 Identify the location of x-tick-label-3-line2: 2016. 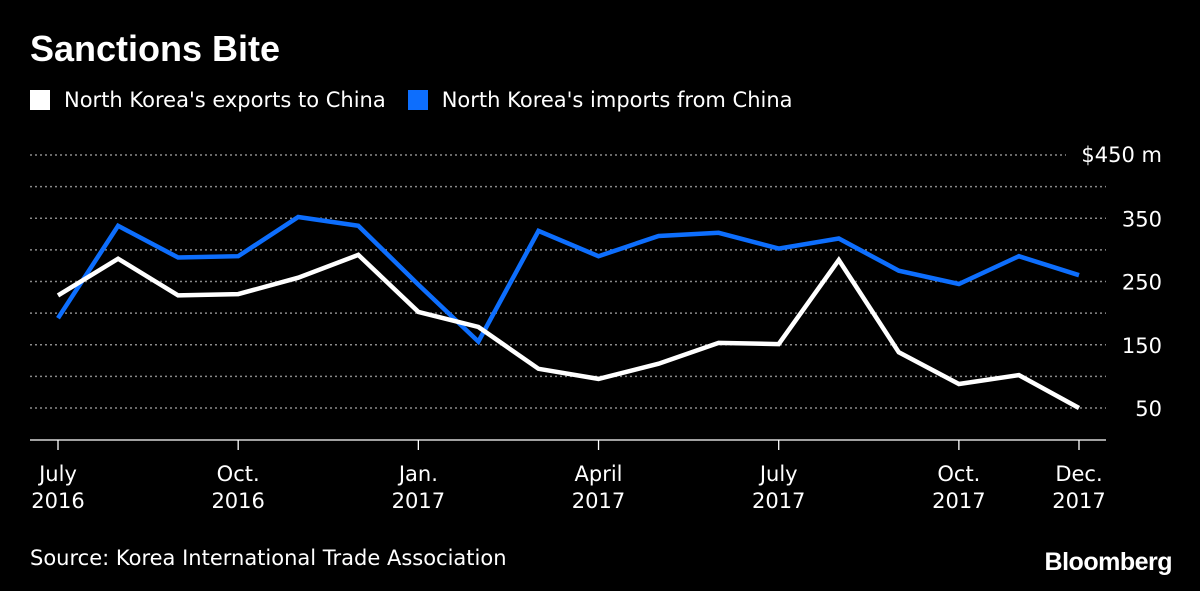
(237, 501).